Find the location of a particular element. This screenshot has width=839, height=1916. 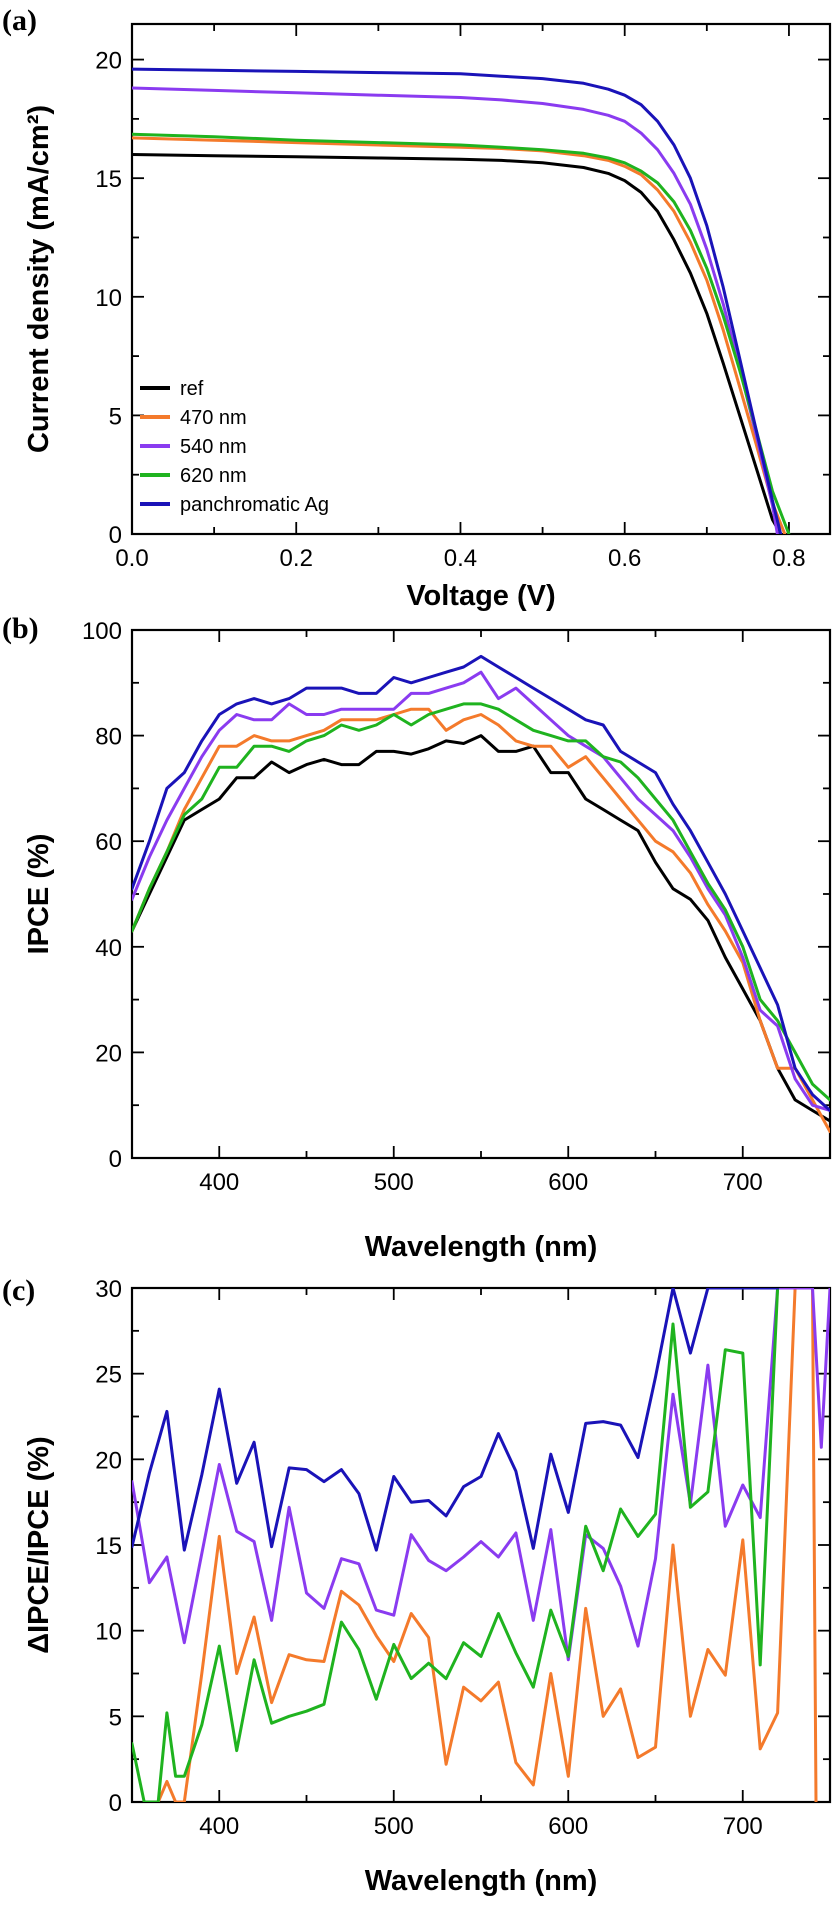

y-axis-label: Current density (mA/cm²) is located at coordinates (39, 279).